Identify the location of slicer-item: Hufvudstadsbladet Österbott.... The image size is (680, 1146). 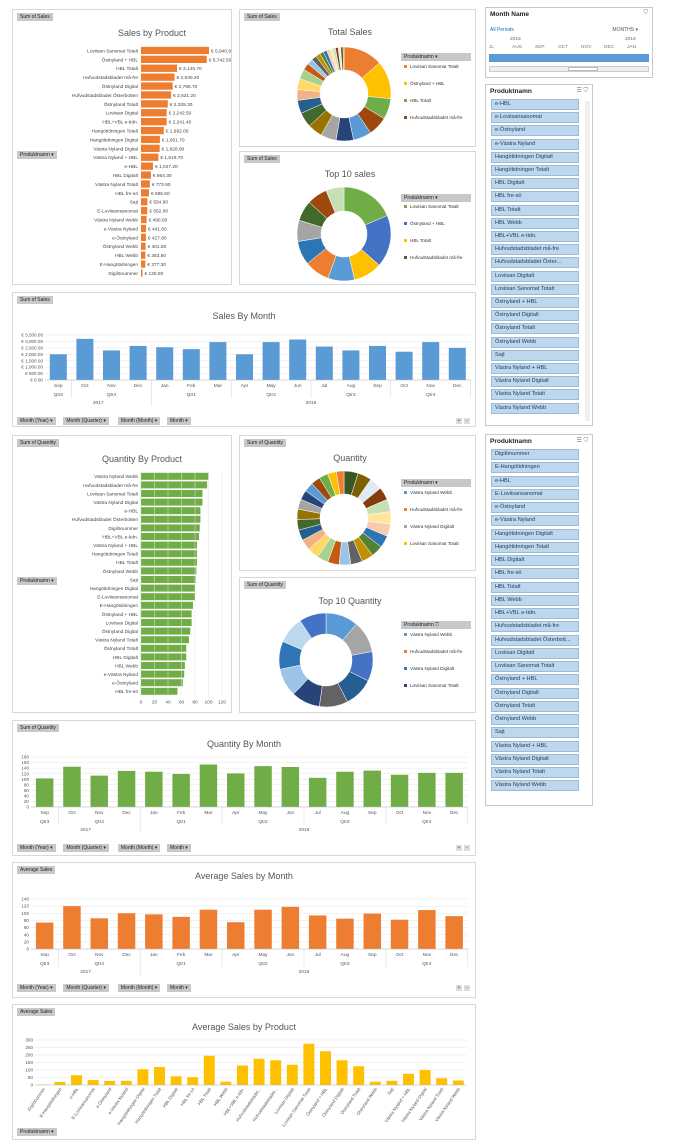
(535, 640).